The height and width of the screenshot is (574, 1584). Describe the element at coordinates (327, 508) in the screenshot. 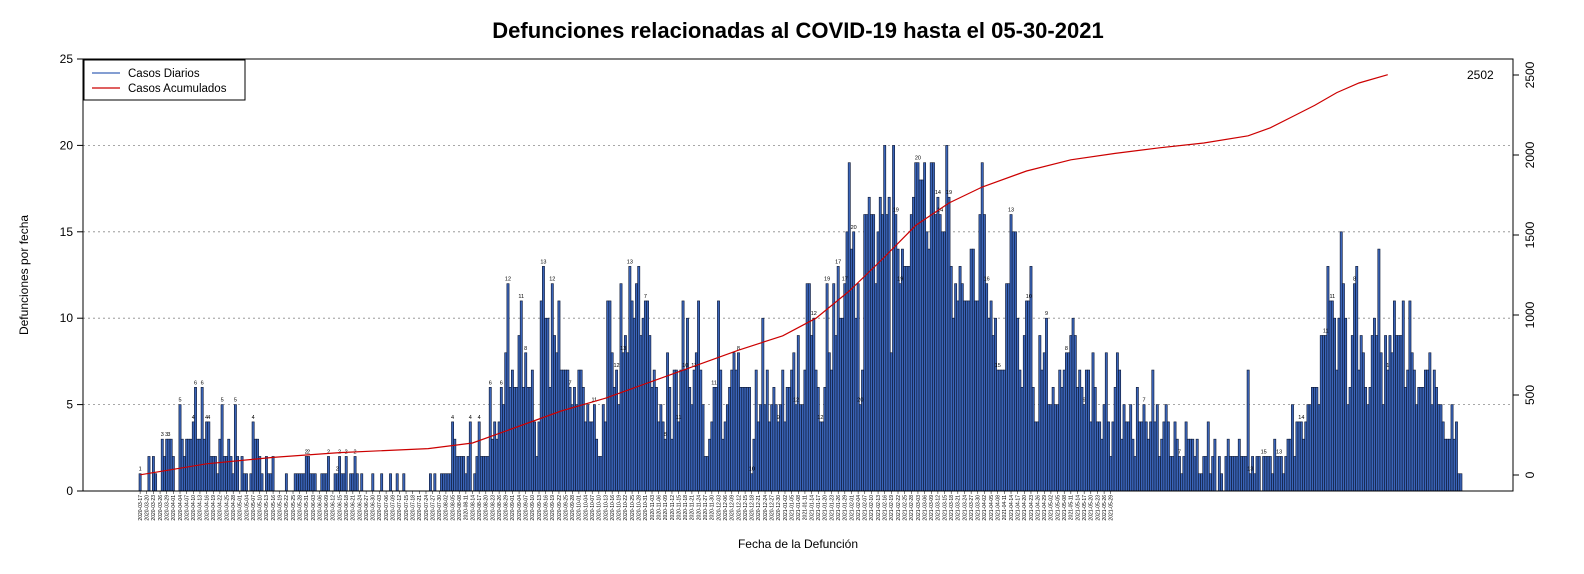

I see `x-tick-label-28: 2020-06-09` at that location.